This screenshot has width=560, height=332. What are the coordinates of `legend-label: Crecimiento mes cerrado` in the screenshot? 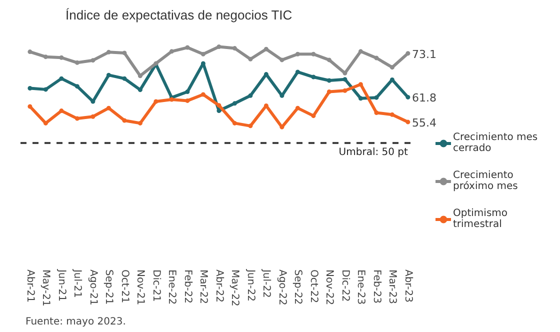 It's located at (495, 143).